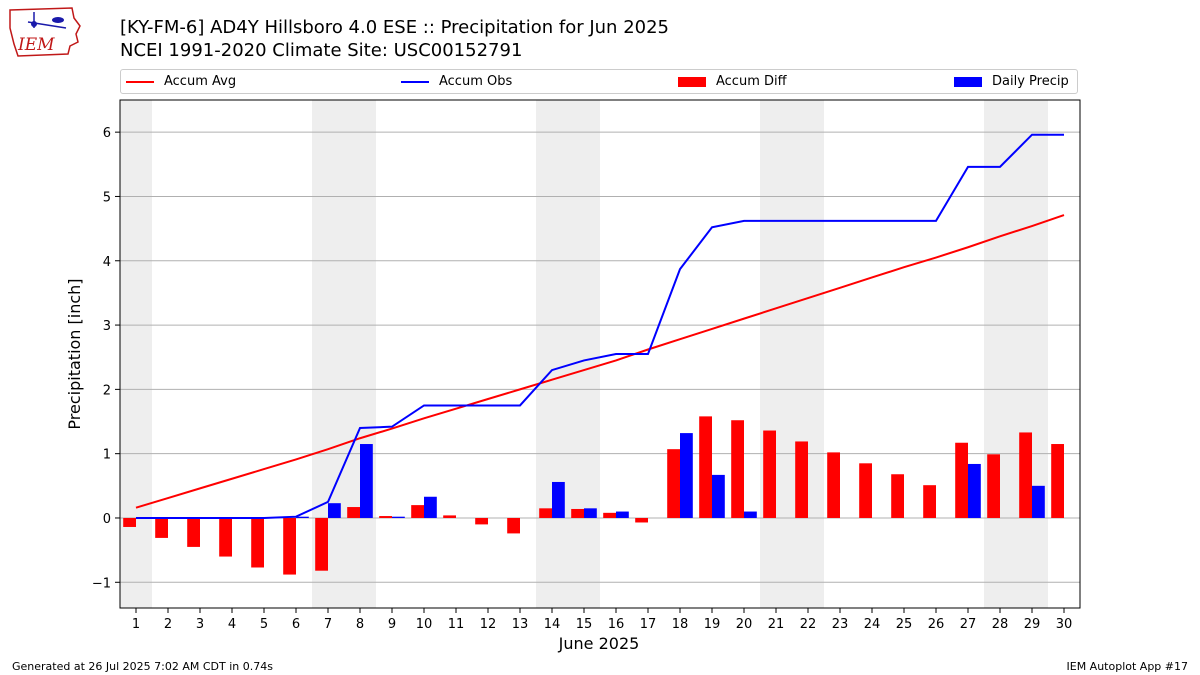 The image size is (1200, 675). Describe the element at coordinates (456, 81) in the screenshot. I see `legend-item-accum-obs: Accum Obs` at that location.